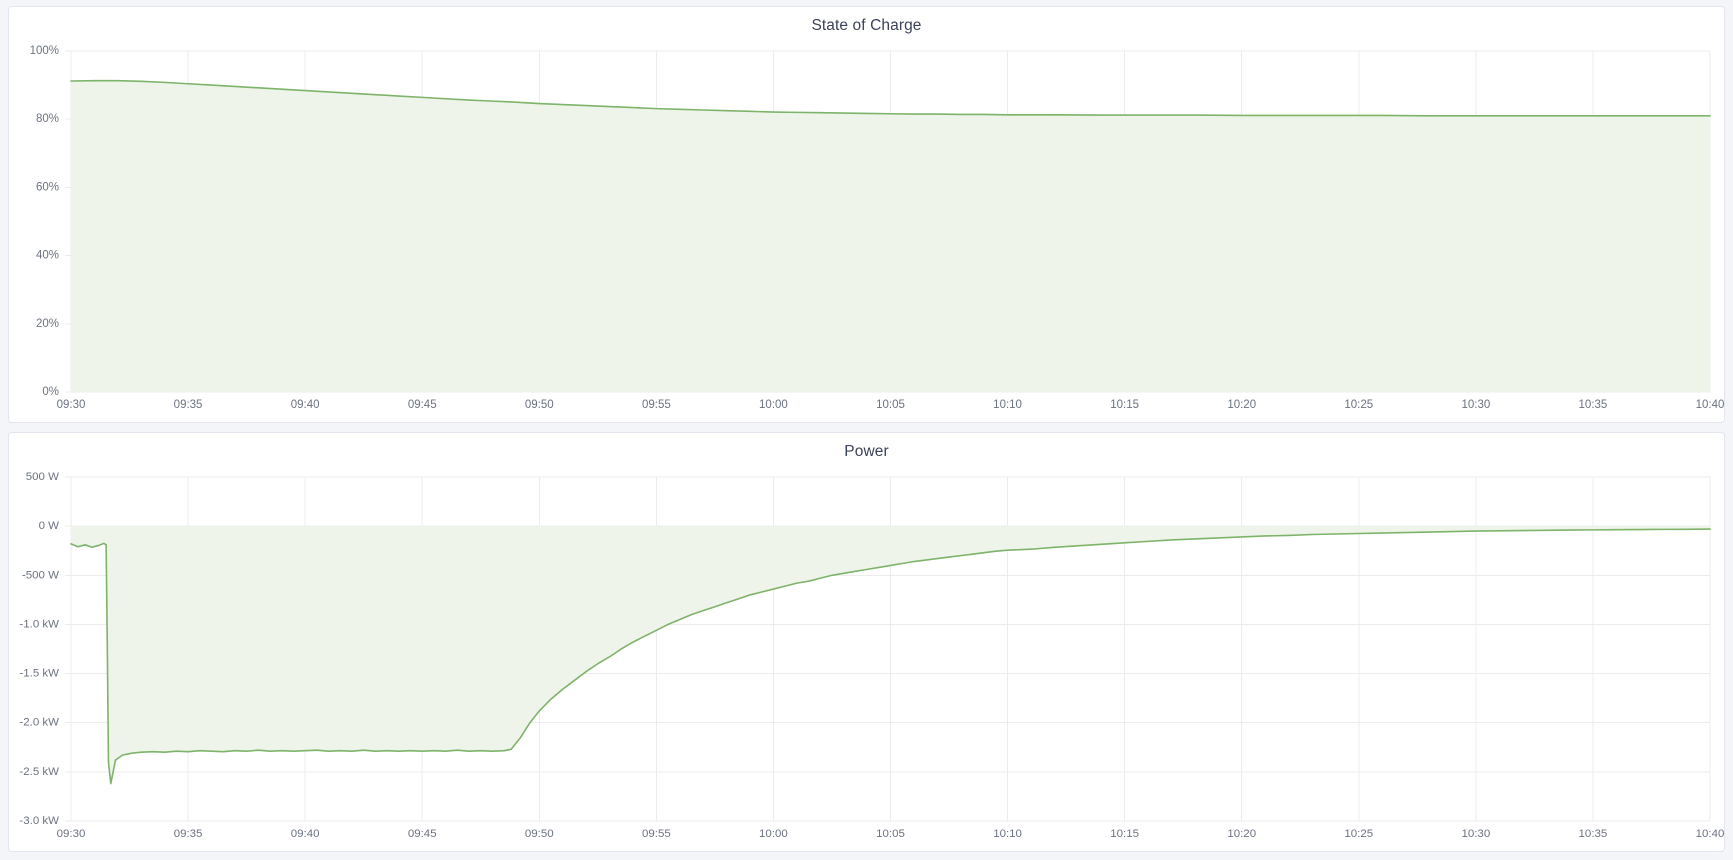 Image resolution: width=1733 pixels, height=860 pixels. I want to click on svg-text: 100%, so click(44, 51).